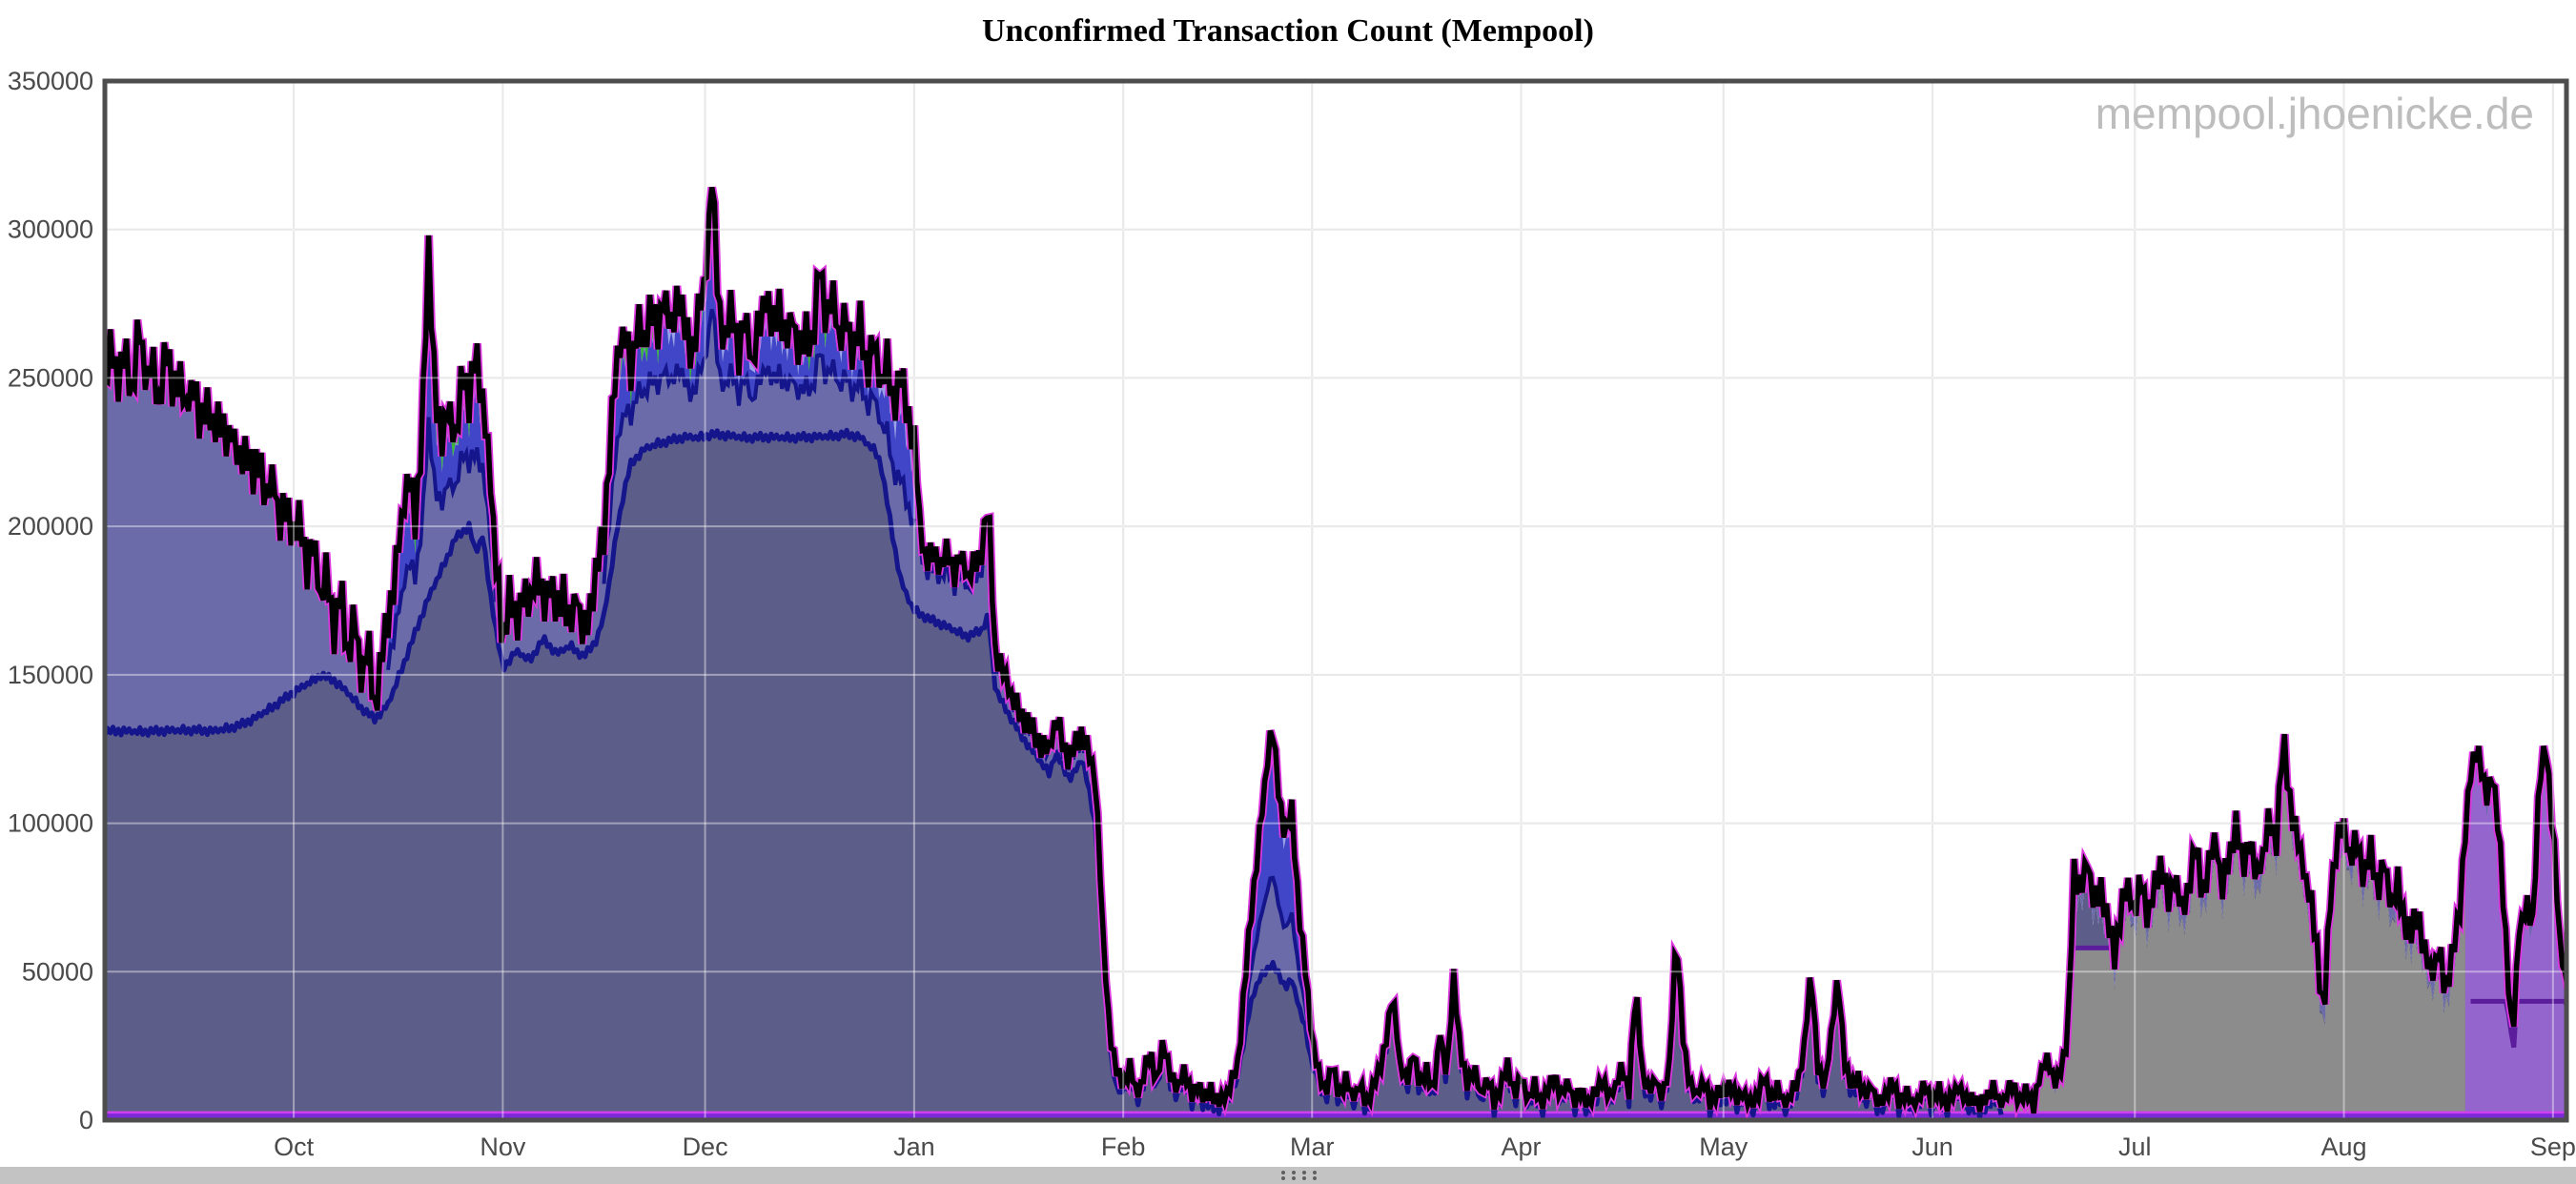 This screenshot has width=2576, height=1184. I want to click on x-axis-tick-labels: Oct Nov Dec Jan Feb Mar Apr May Jun Jul Aug Sep, so click(1425, 1147).